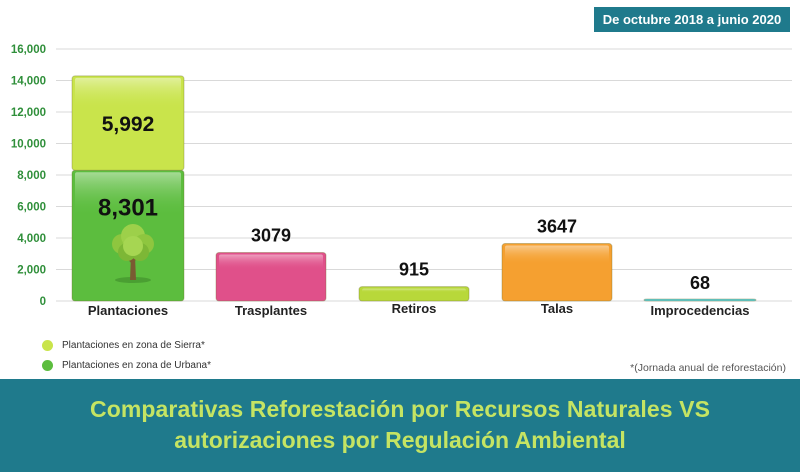 Image resolution: width=800 pixels, height=472 pixels. I want to click on legend-label-sierra: Plantaciones en zona de Sierra*, so click(133, 345).